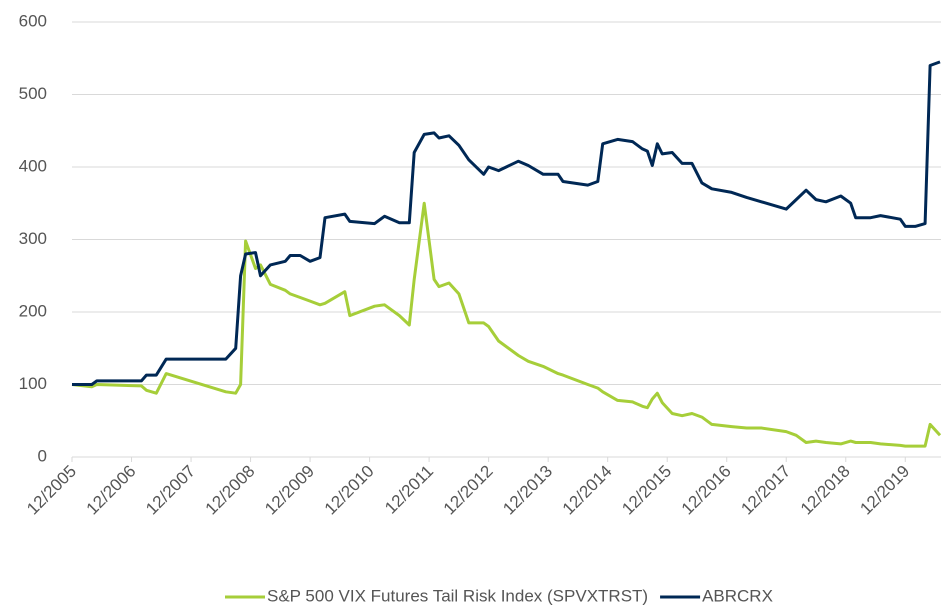  I want to click on x-tick-label: 12/2016, so click(706, 490).